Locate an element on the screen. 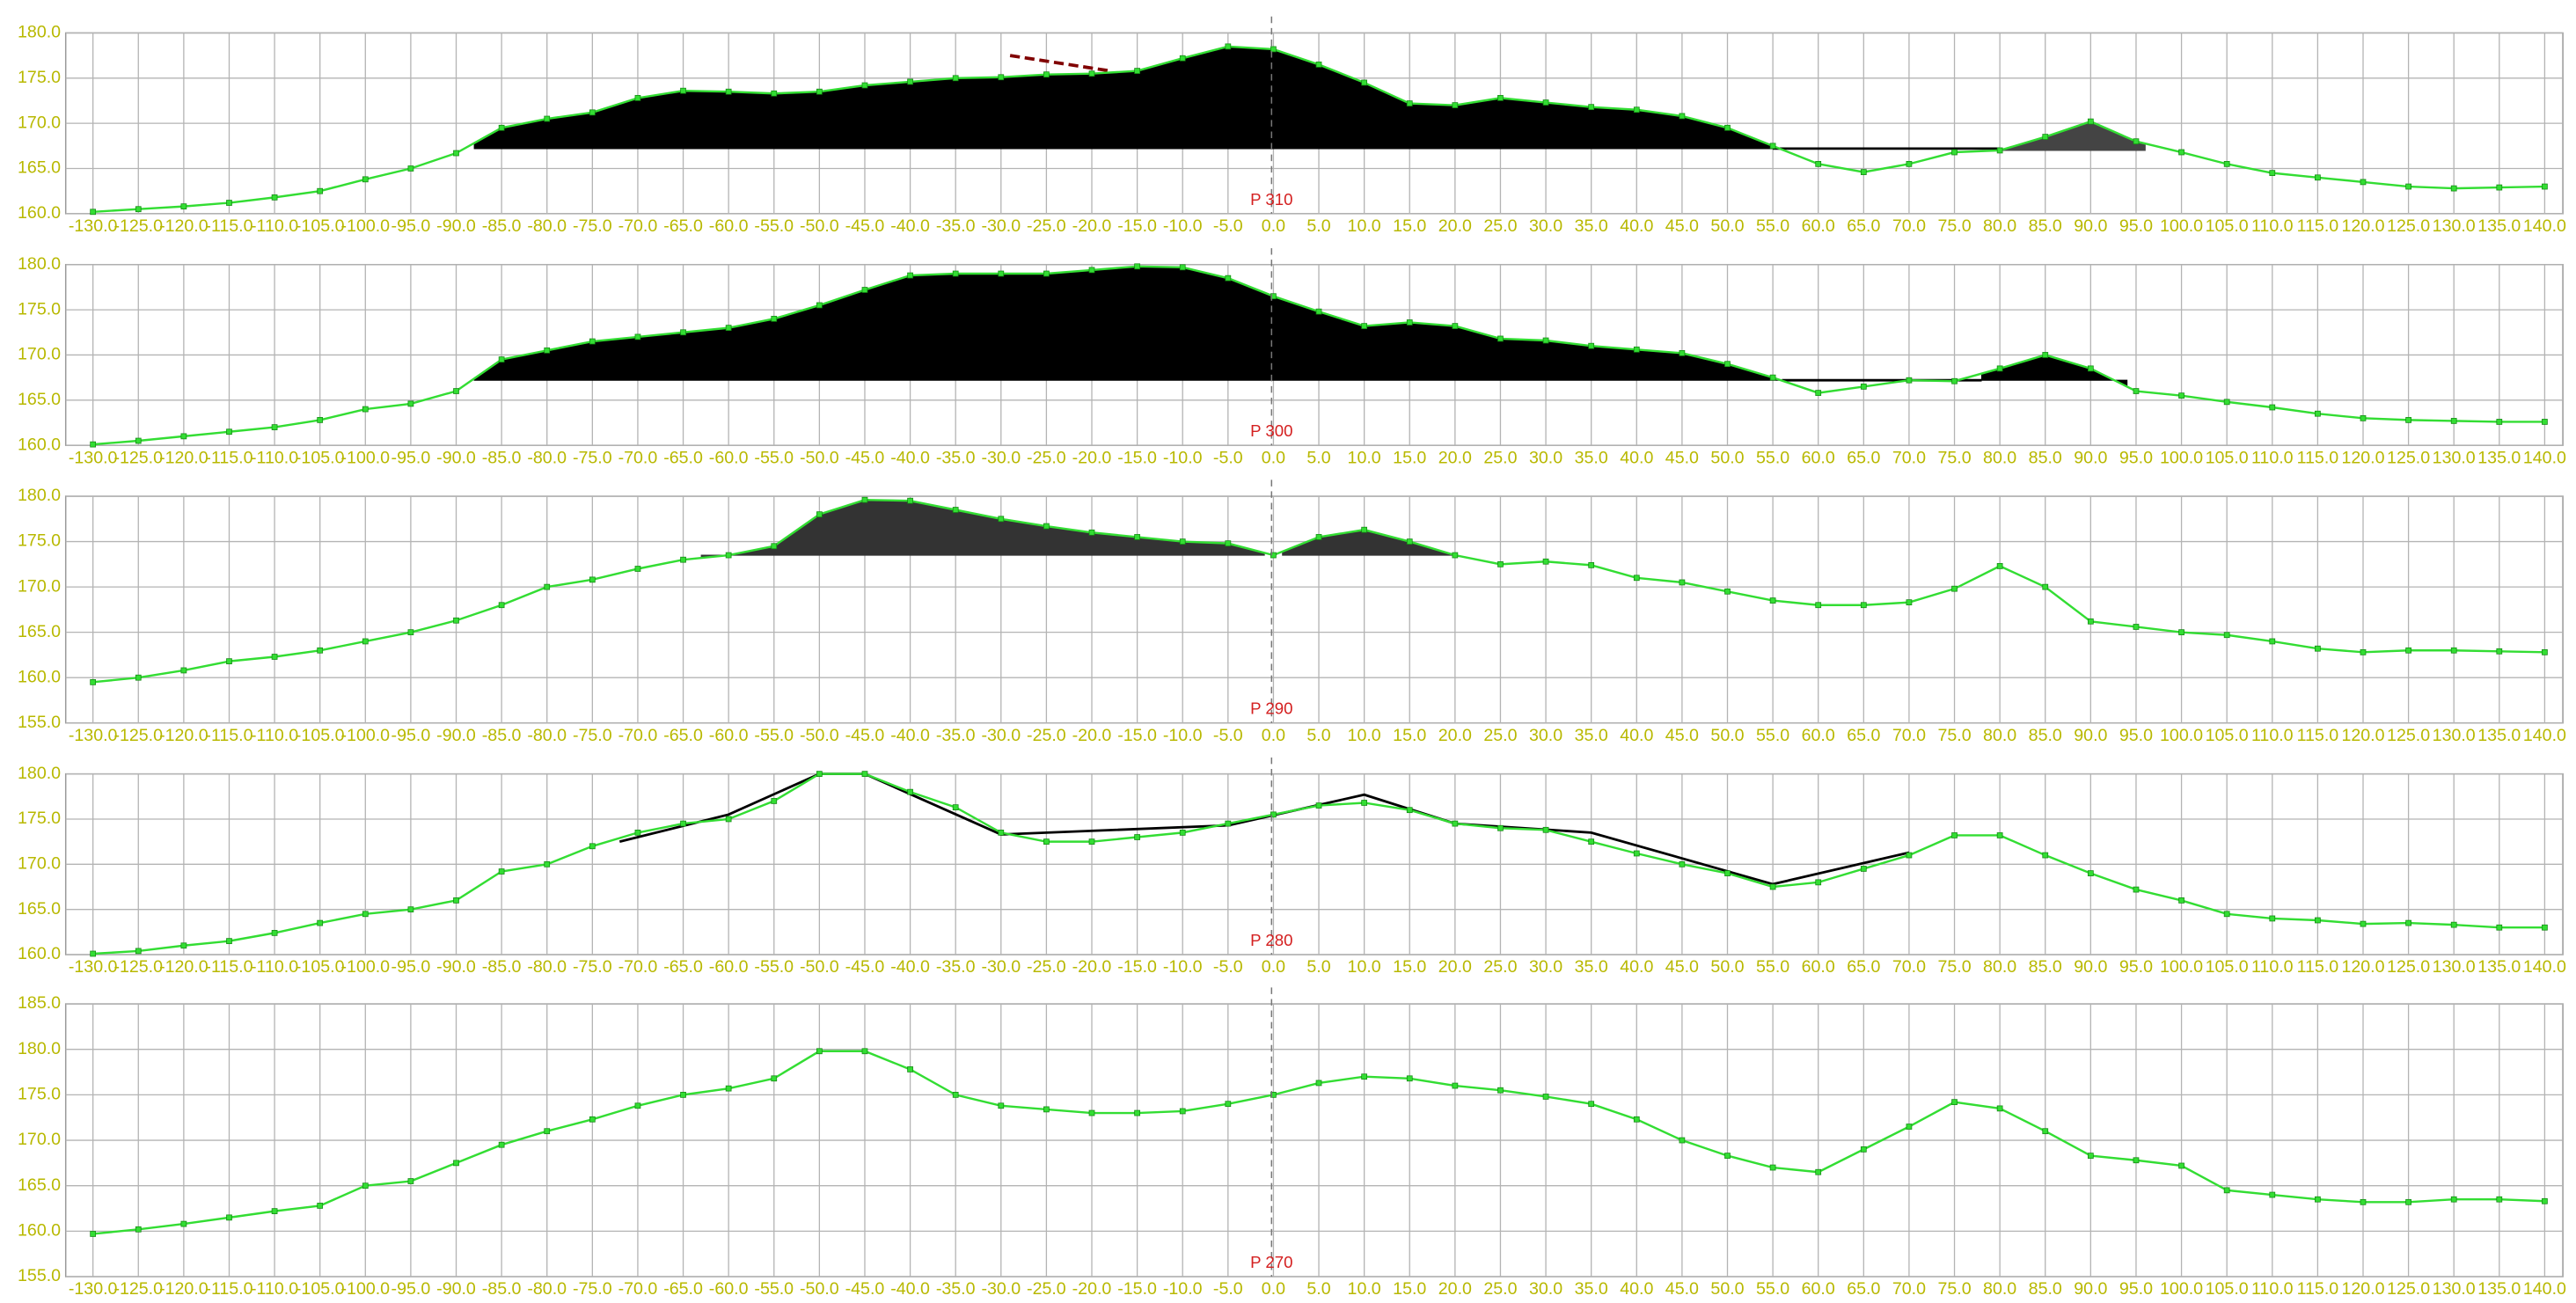 The height and width of the screenshot is (1303, 2576). x-tick-label: 70.0 is located at coordinates (1909, 1289).